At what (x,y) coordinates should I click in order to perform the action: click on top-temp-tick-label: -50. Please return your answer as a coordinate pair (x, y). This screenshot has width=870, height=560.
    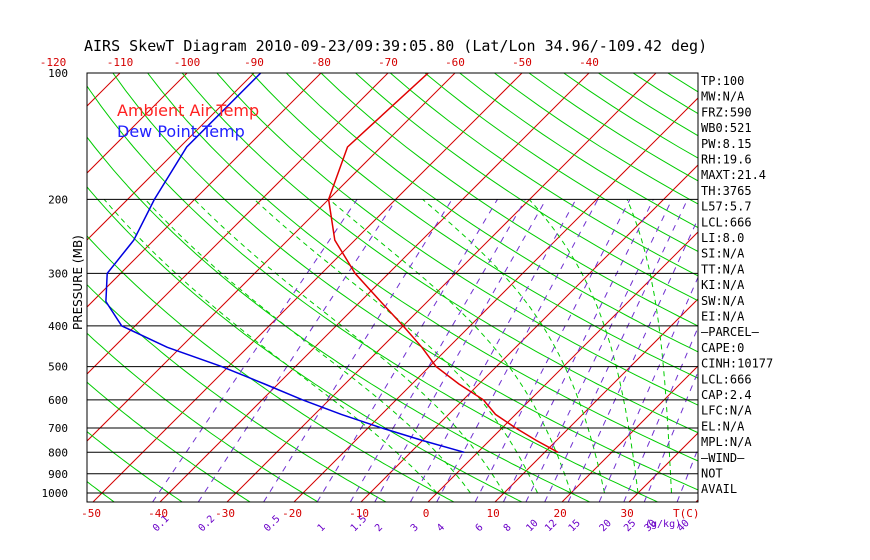
    Looking at the image, I should click on (522, 62).